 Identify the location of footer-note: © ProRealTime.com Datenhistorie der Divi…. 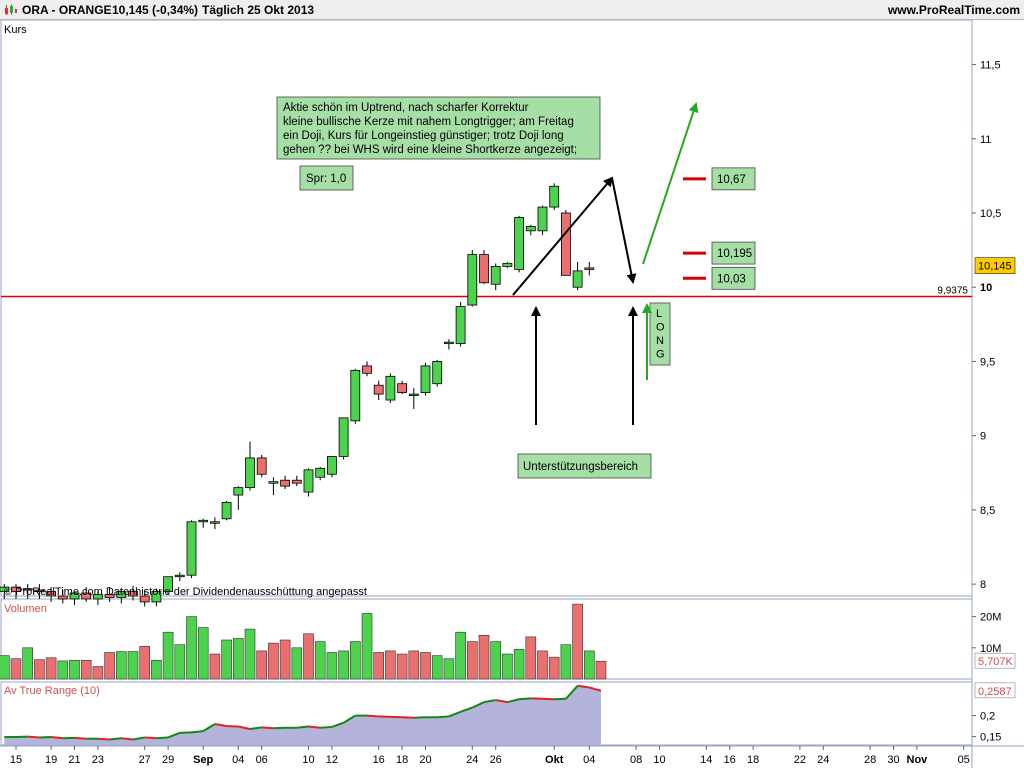
(185, 592).